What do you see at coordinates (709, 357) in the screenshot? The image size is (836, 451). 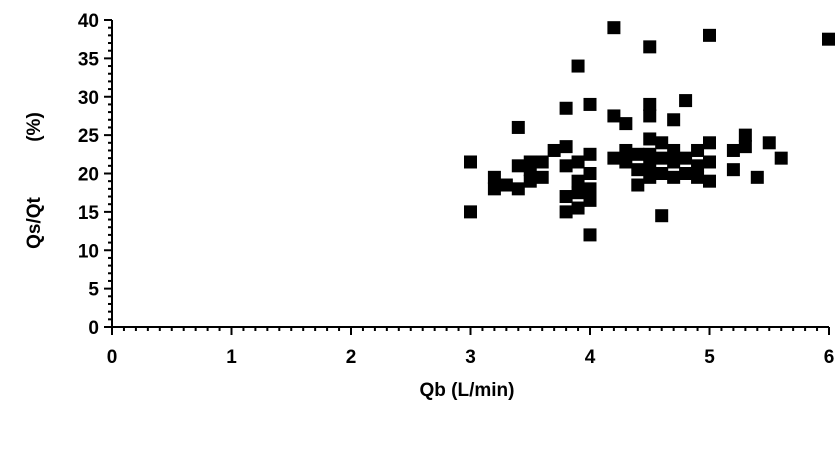 I see `x-tick-label: 5` at bounding box center [709, 357].